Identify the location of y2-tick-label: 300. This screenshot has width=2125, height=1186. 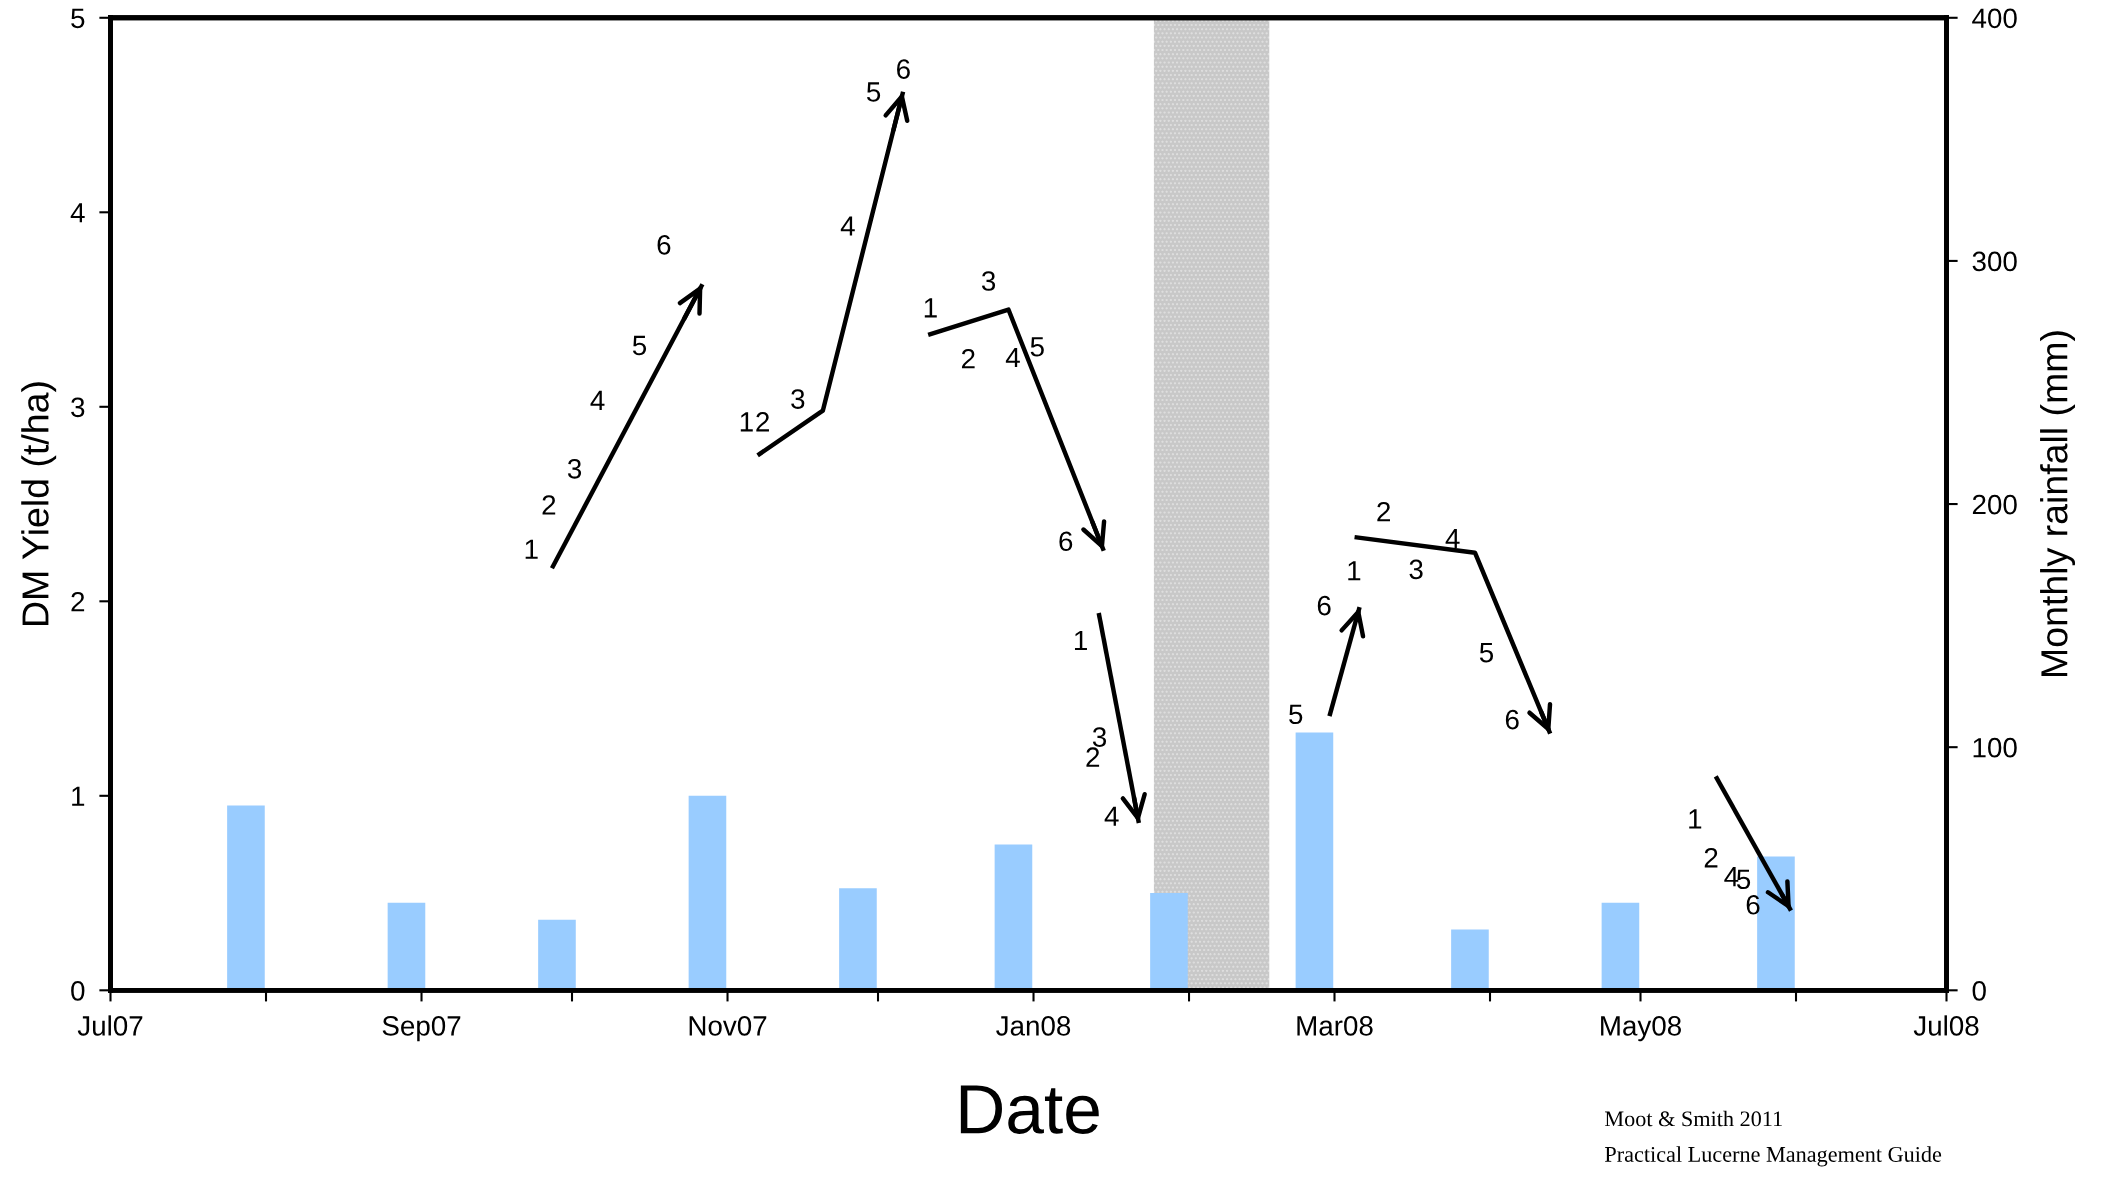
(1994, 261).